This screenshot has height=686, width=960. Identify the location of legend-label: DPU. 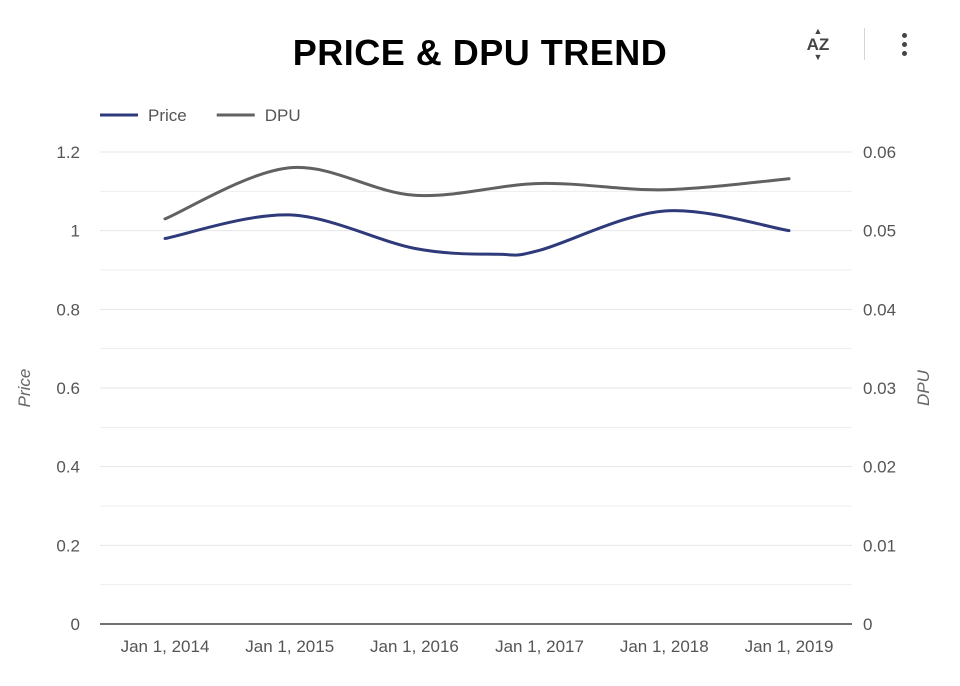
(283, 115).